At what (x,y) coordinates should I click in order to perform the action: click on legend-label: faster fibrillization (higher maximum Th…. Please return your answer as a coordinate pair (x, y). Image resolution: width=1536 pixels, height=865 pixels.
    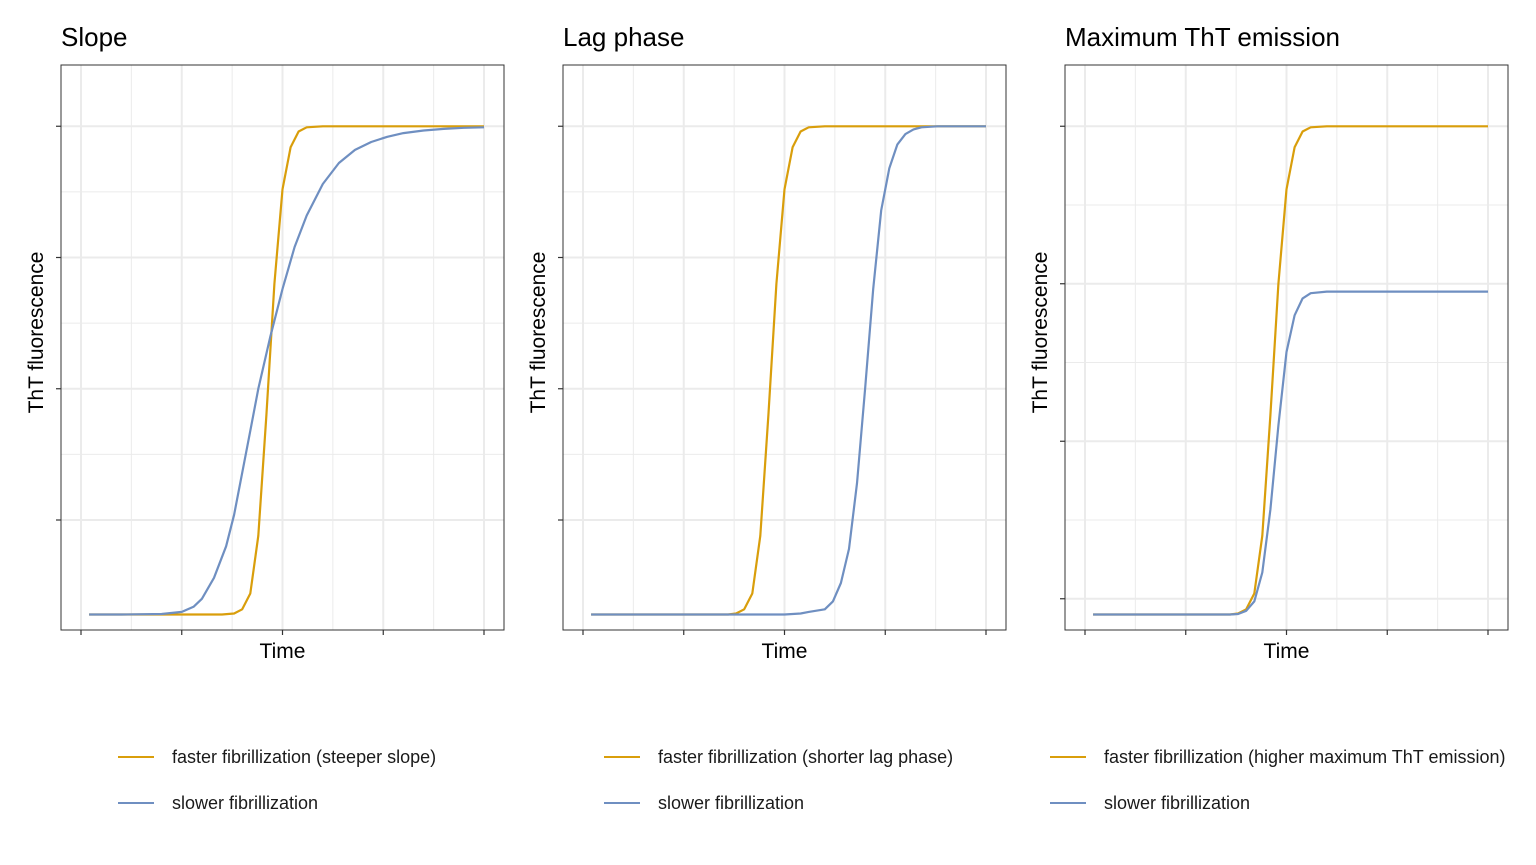
    Looking at the image, I should click on (1305, 756).